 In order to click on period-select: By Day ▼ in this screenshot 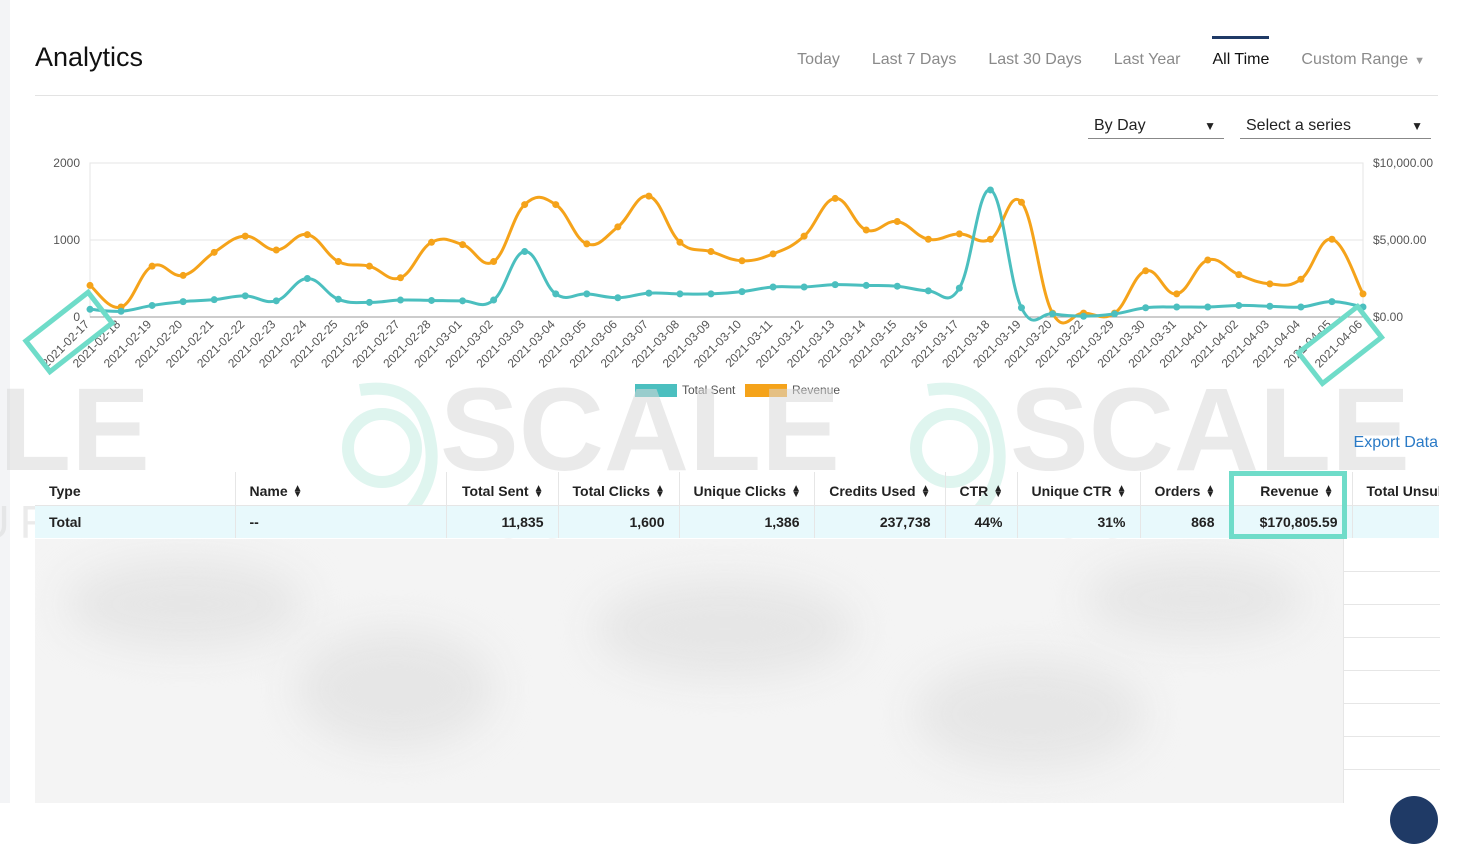, I will do `click(1156, 126)`.